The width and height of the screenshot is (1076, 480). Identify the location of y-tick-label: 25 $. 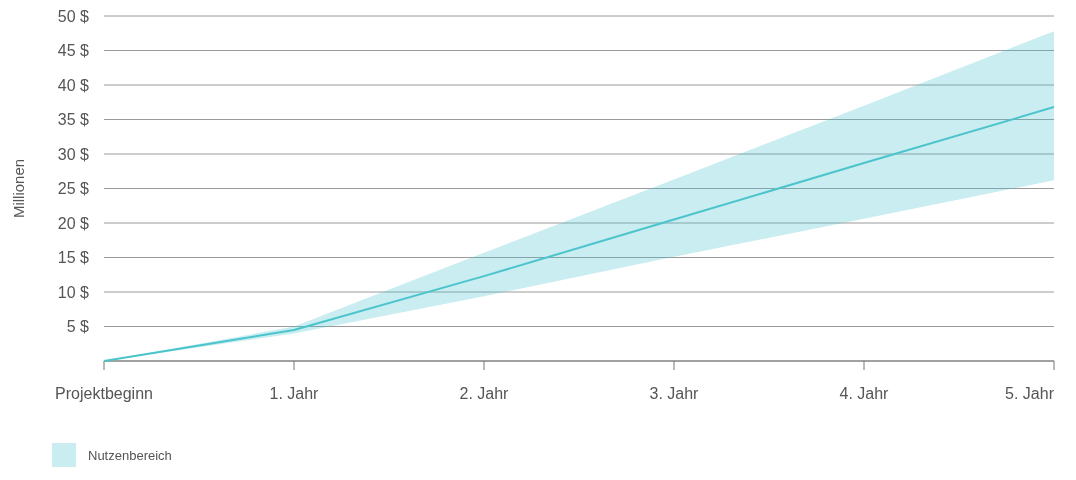
(73, 189).